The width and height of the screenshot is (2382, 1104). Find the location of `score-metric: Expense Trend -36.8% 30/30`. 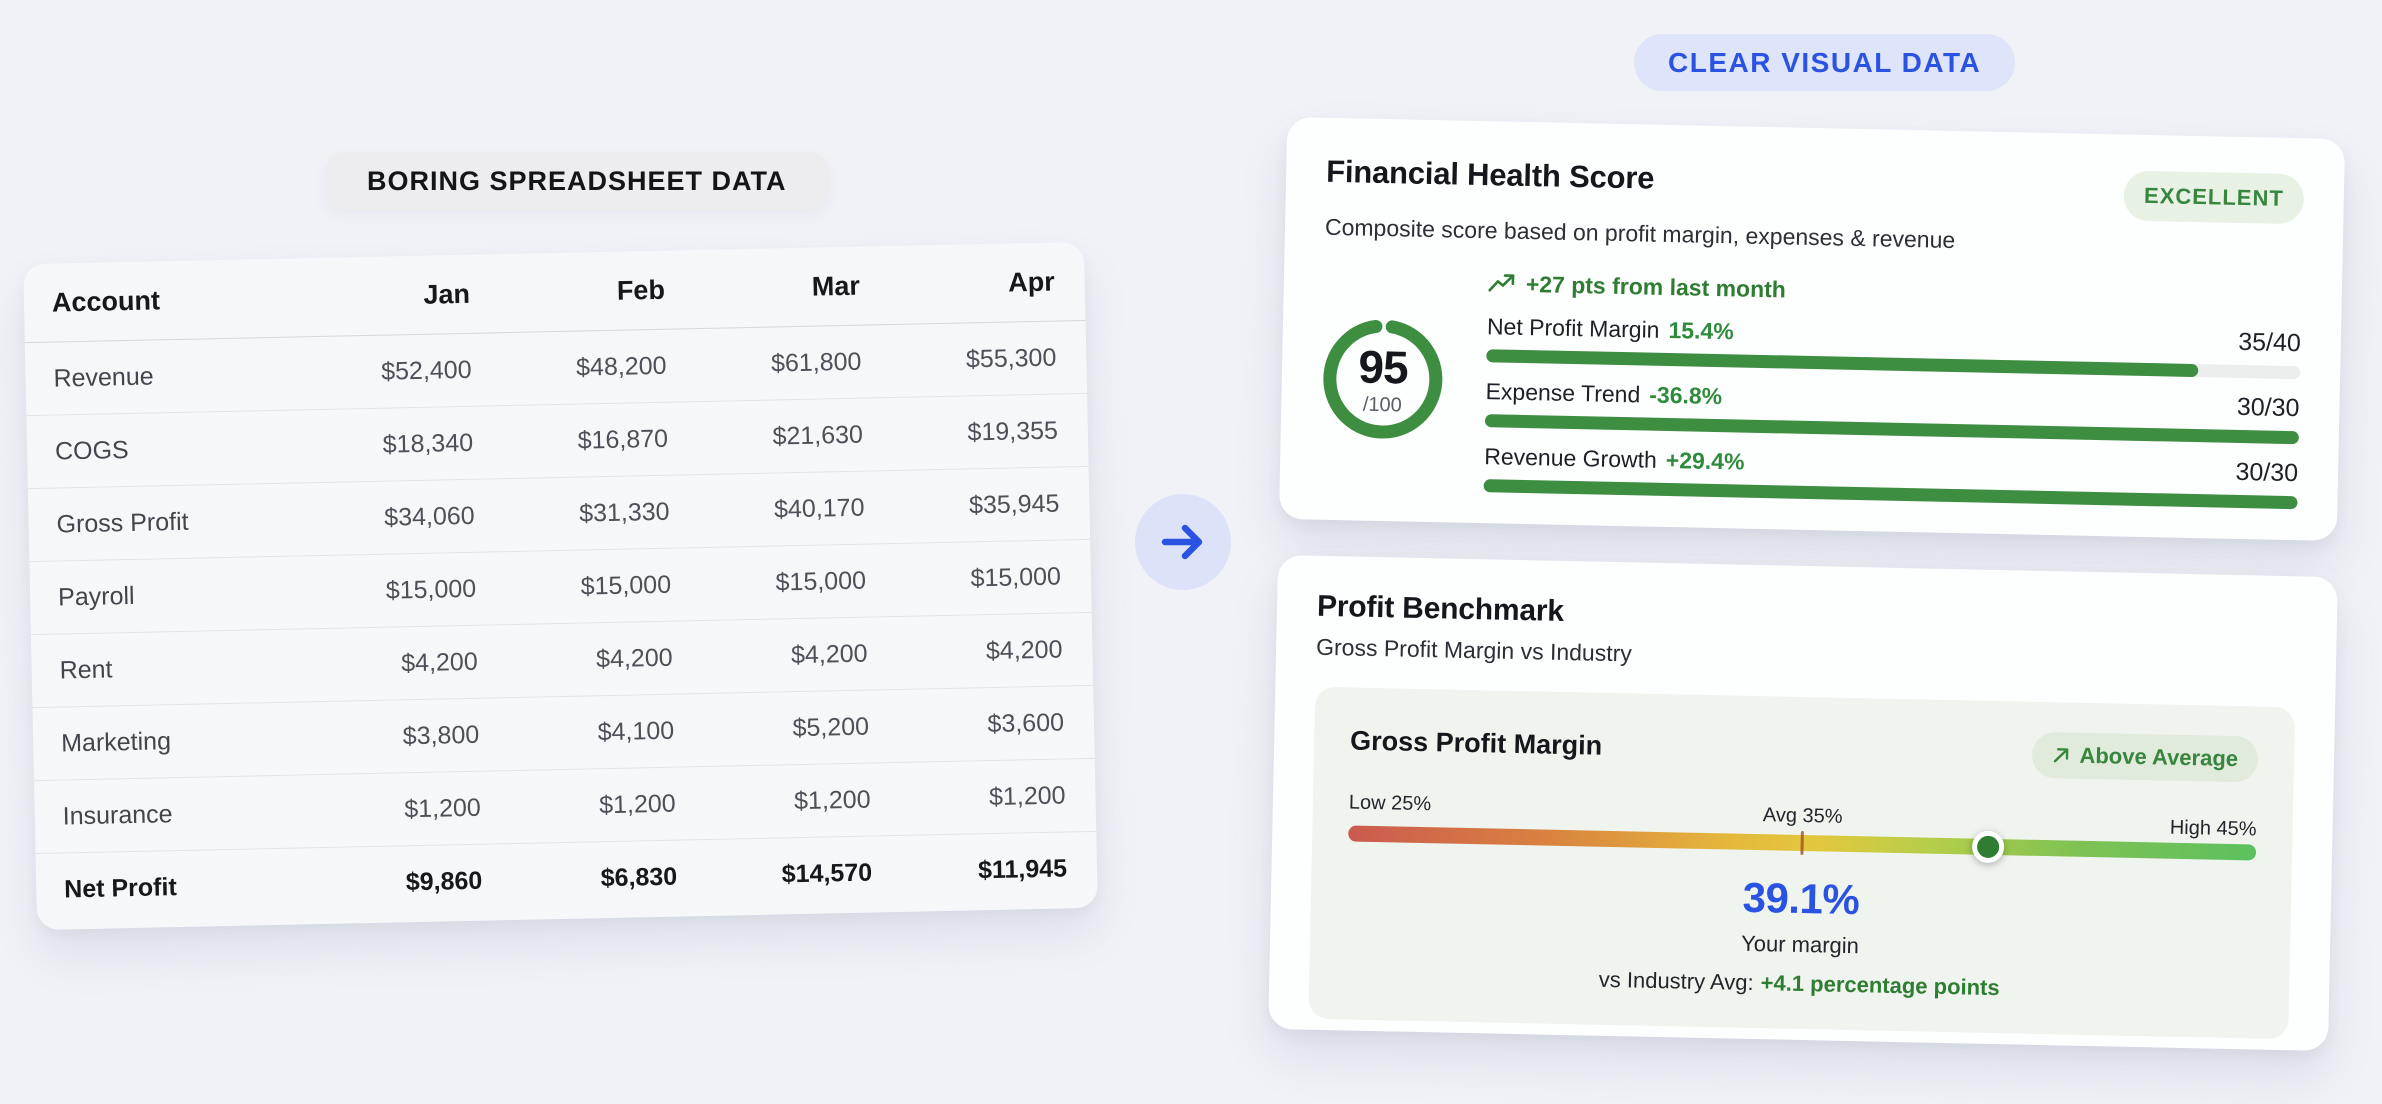

score-metric: Expense Trend -36.8% 30/30 is located at coordinates (1892, 411).